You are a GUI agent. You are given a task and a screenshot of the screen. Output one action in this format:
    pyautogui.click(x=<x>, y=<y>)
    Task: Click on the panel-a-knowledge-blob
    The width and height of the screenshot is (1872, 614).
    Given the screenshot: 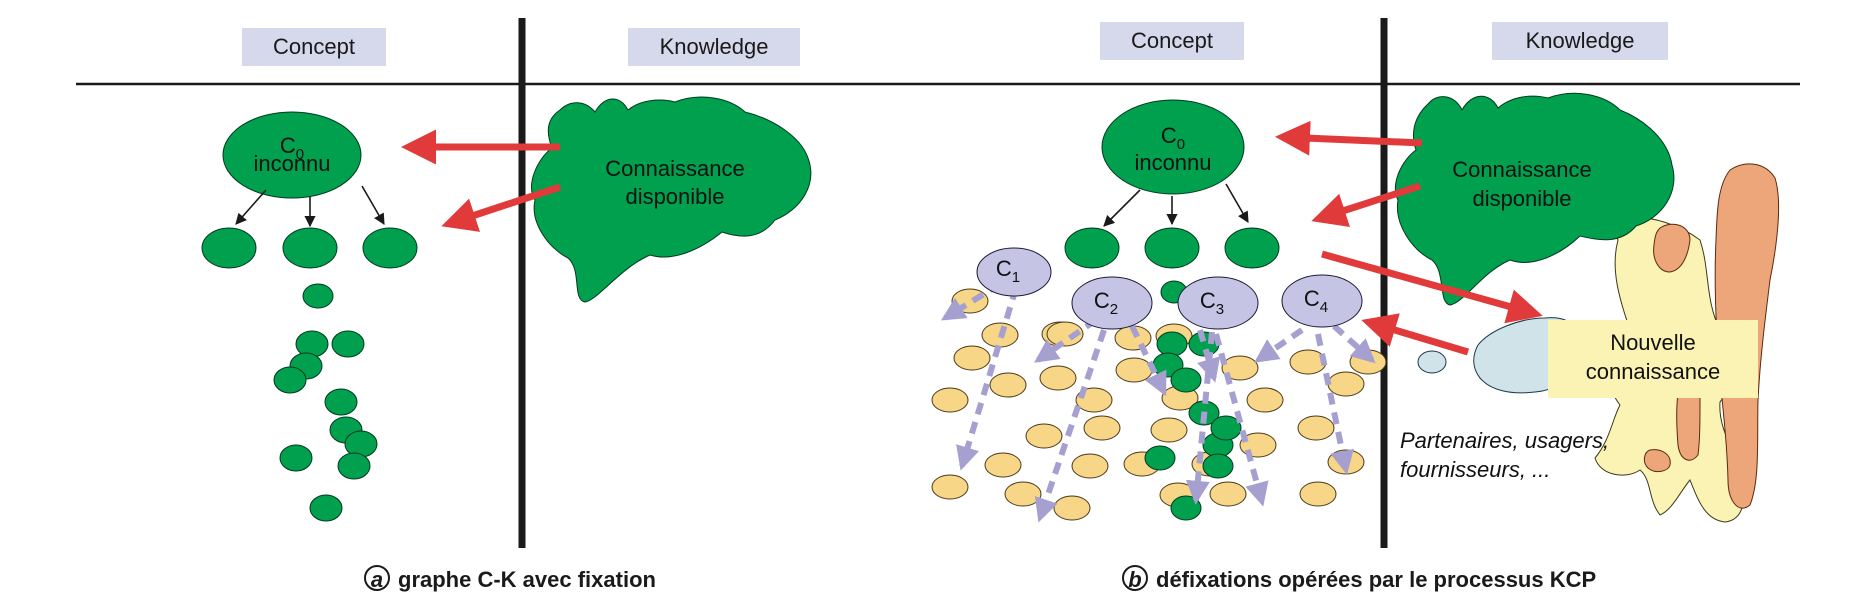 What is the action you would take?
    pyautogui.click(x=671, y=199)
    